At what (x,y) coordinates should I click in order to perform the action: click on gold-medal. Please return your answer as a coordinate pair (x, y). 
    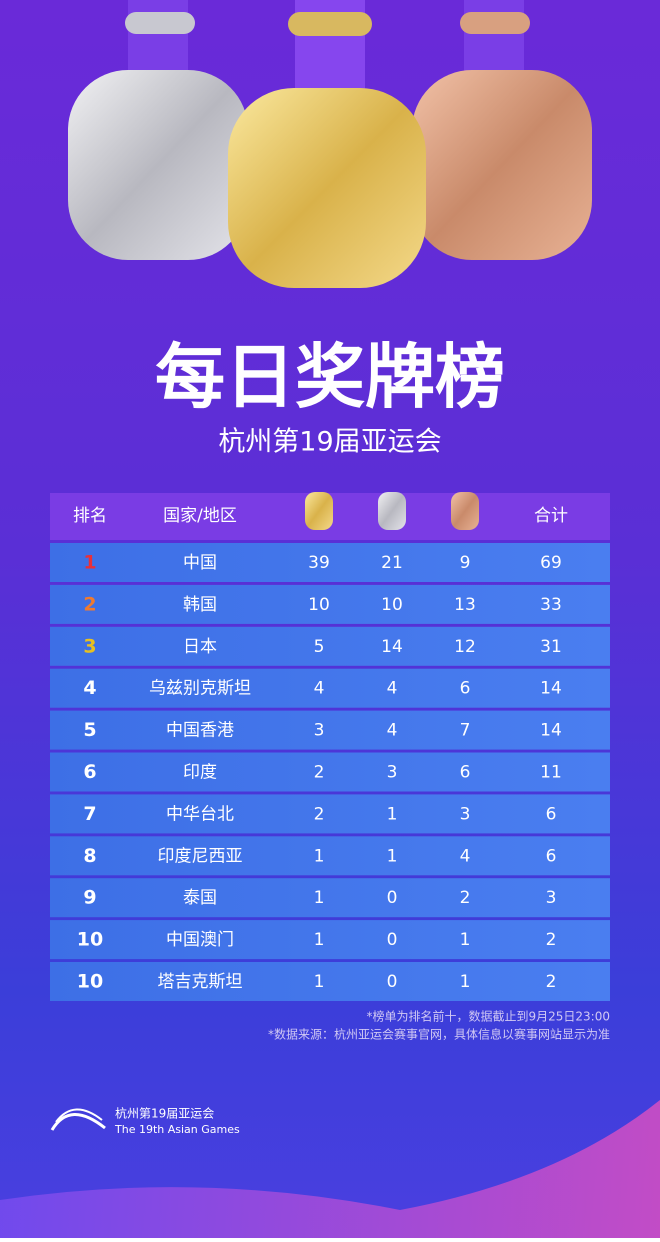
    Looking at the image, I should click on (327, 188).